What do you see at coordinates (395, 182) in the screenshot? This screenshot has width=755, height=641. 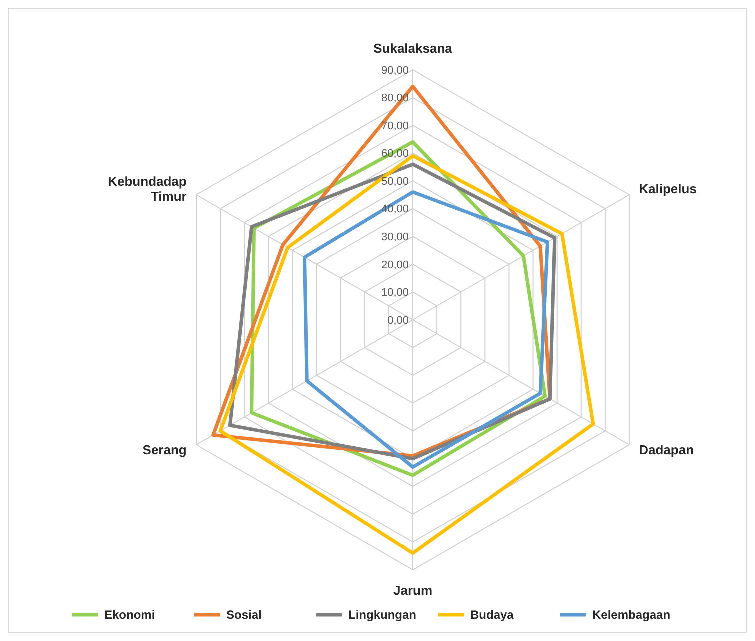 I see `y-tick-label: 50,00` at bounding box center [395, 182].